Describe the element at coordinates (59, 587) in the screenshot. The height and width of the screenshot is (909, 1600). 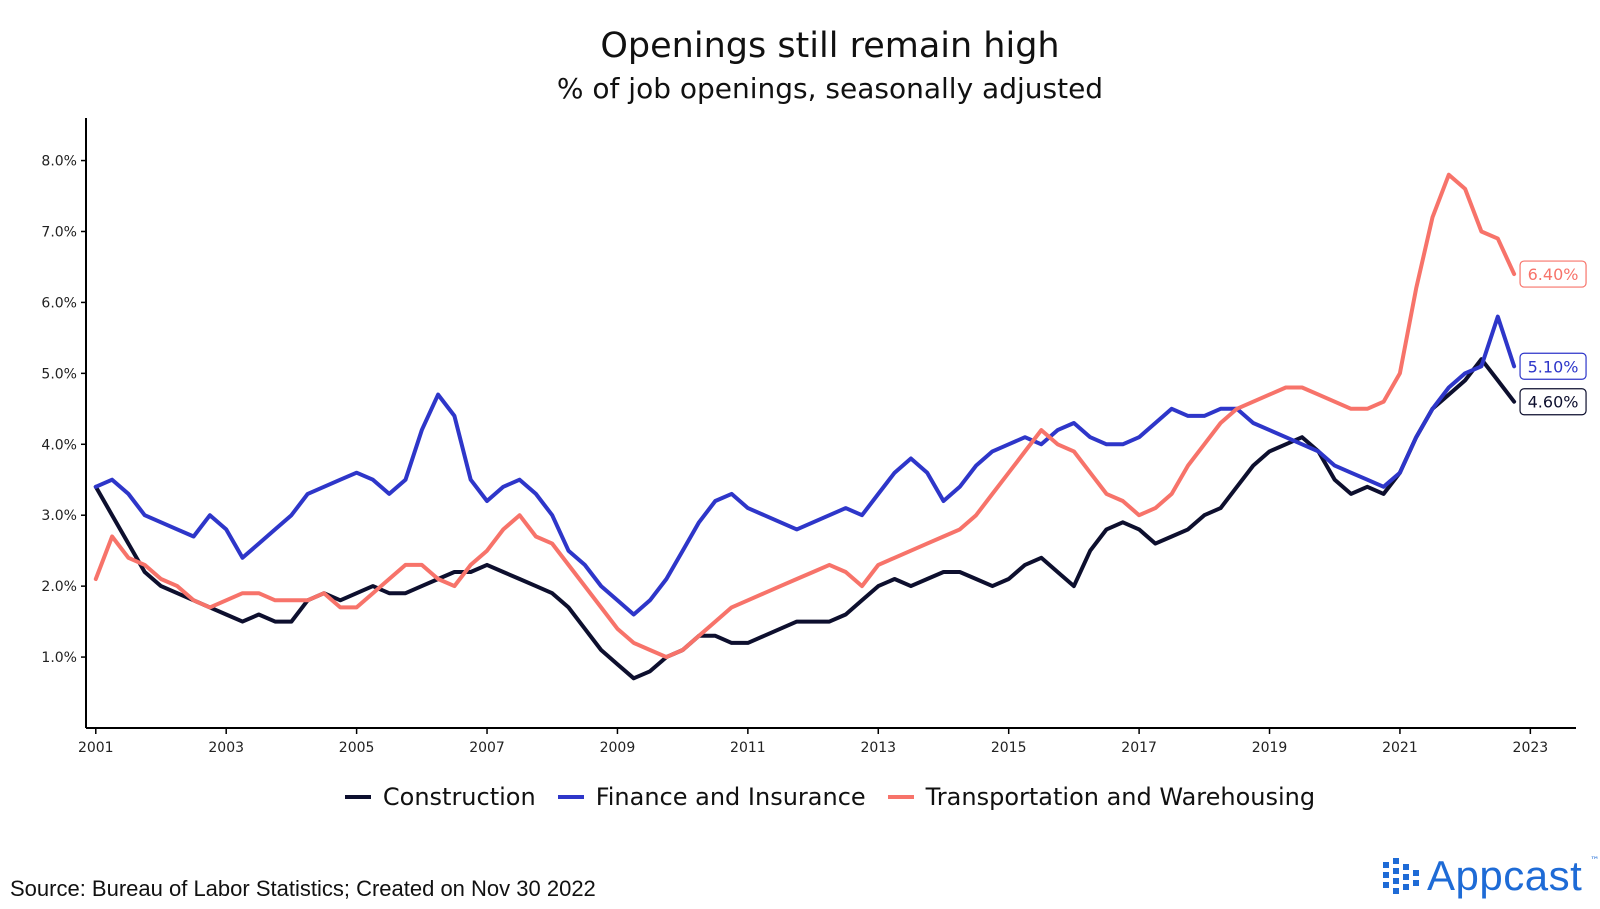
I see `y-tick-label: 2.0%` at that location.